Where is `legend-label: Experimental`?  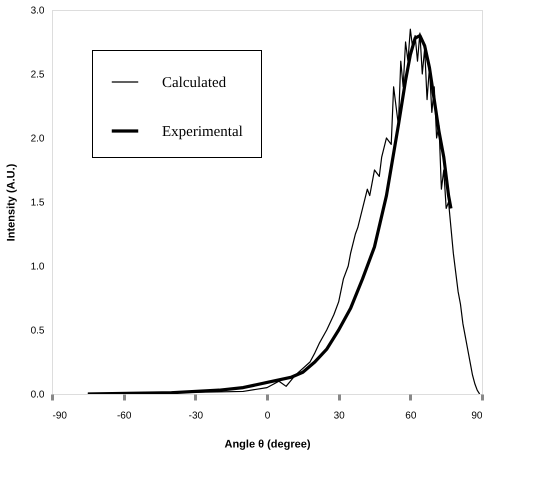
legend-label: Experimental is located at coordinates (202, 132).